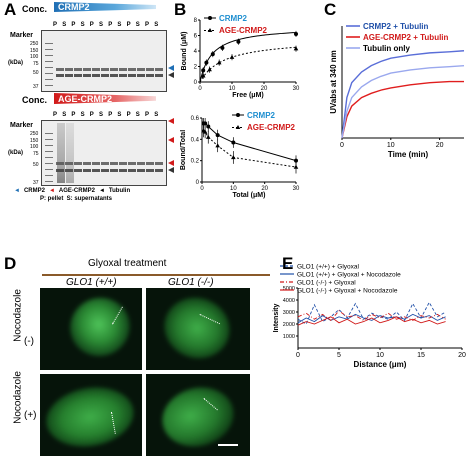 The image size is (474, 459). What do you see at coordinates (51, 191) in the screenshot?
I see `age-crmp2-arrow-icon: ◄` at bounding box center [51, 191].